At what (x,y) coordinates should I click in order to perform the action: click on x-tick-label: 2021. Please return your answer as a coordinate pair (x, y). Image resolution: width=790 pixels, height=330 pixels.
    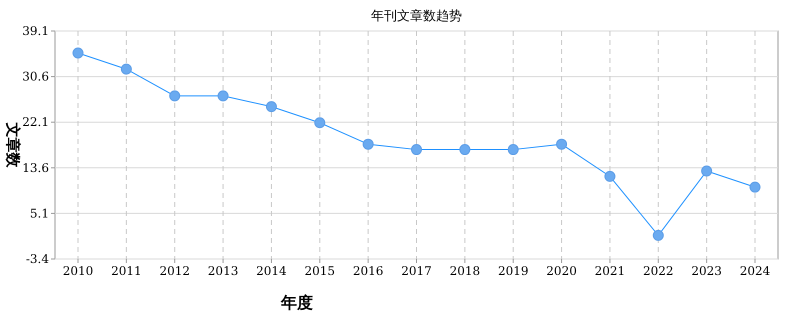
    Looking at the image, I should click on (610, 271).